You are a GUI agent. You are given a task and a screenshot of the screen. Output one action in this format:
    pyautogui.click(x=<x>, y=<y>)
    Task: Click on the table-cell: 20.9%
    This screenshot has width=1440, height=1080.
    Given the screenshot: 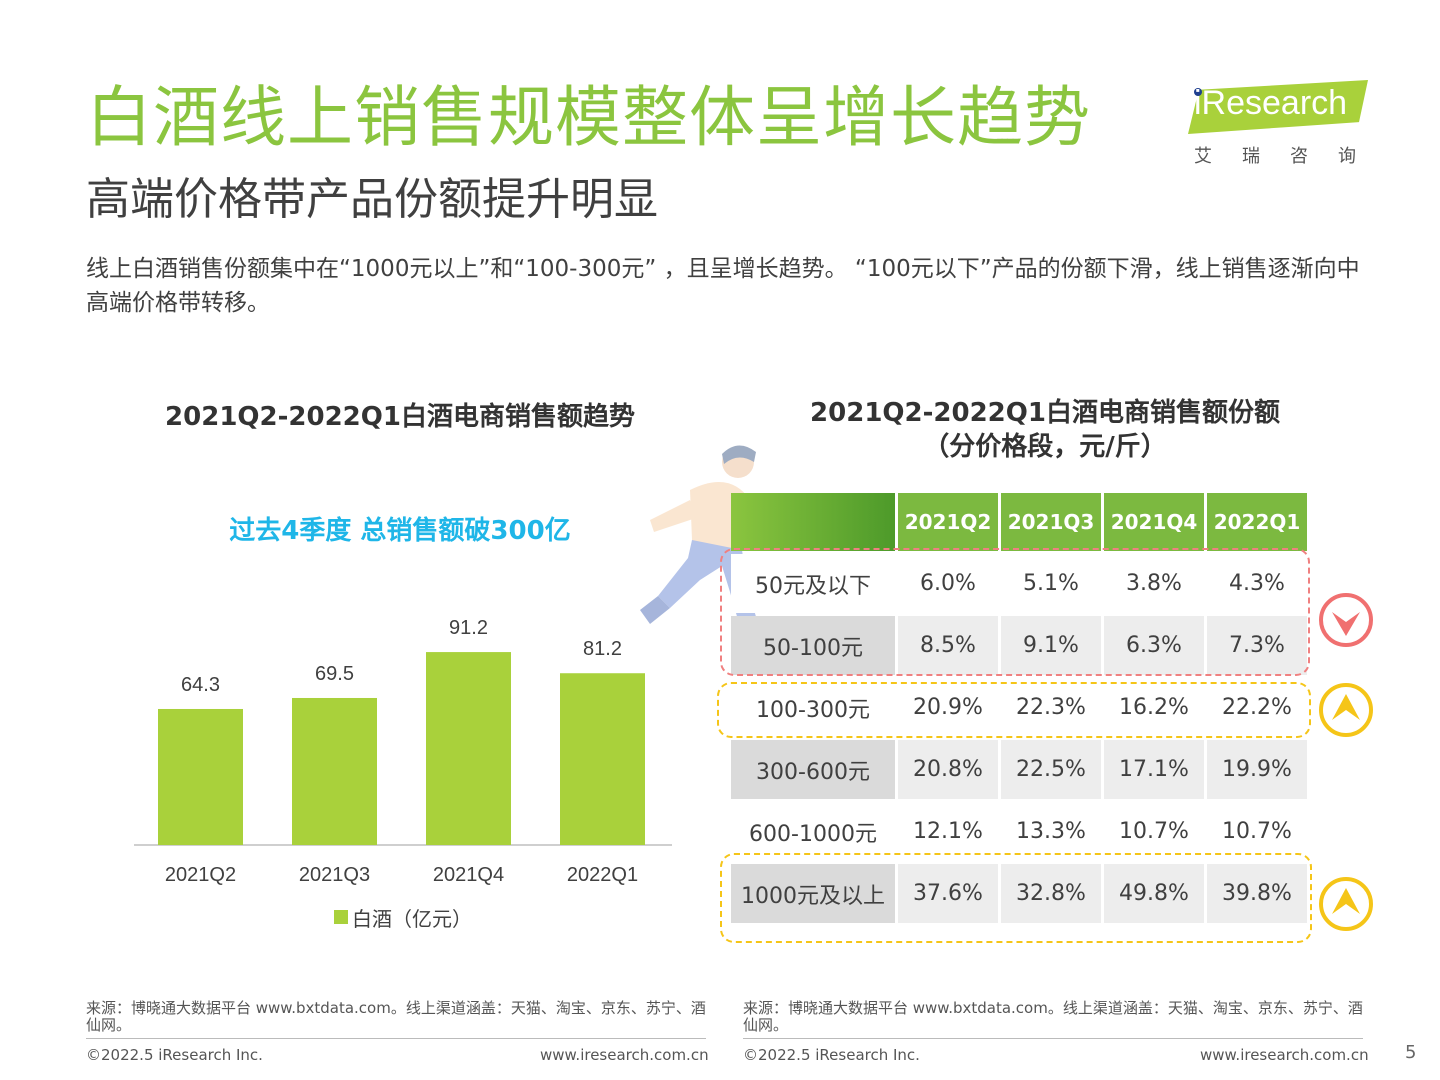 What is the action you would take?
    pyautogui.click(x=948, y=707)
    